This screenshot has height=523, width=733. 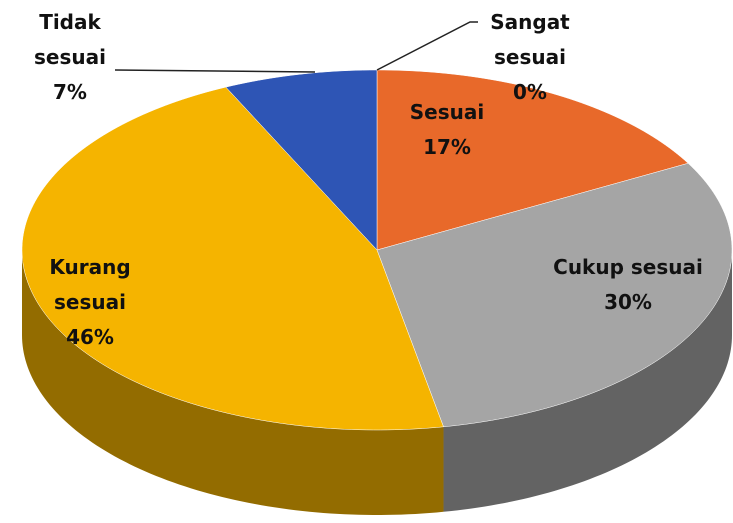 What do you see at coordinates (90, 284) in the screenshot?
I see `category-label: Kurang sesuai` at bounding box center [90, 284].